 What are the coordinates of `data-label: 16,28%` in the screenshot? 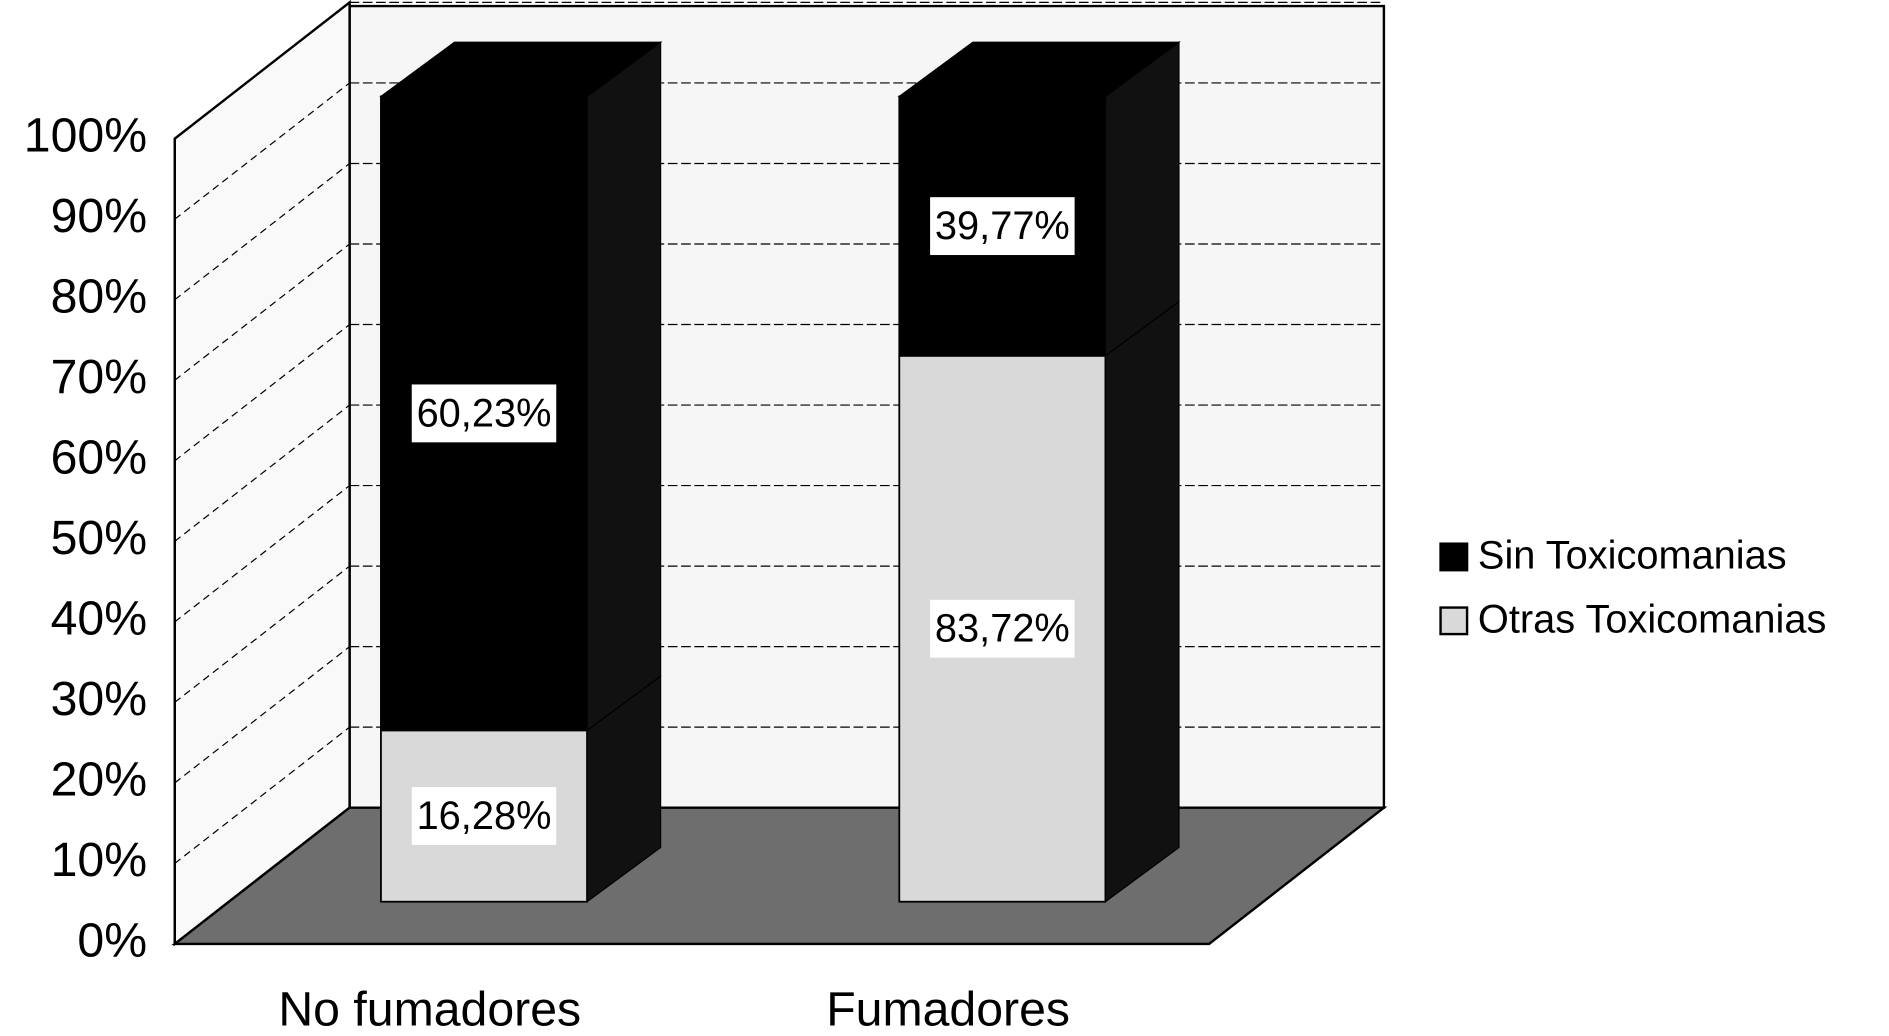 It's located at (484, 816).